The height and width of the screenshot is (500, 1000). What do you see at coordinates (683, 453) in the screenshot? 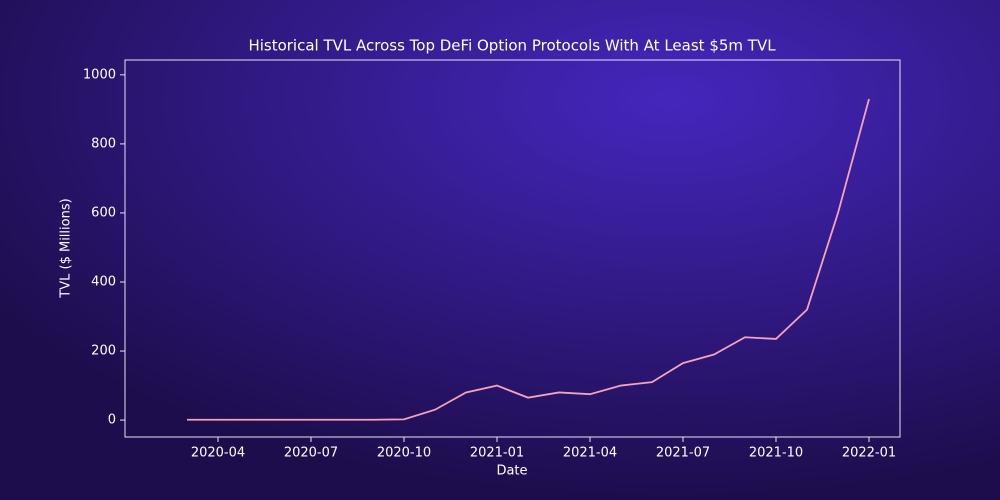
I see `x-tick-label: 2021-07` at bounding box center [683, 453].